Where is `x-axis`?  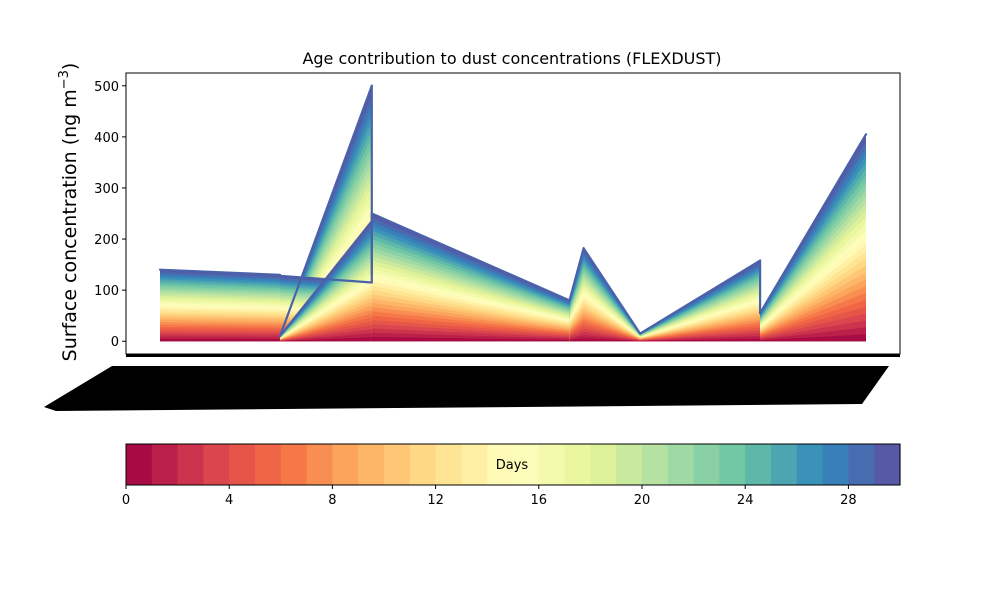 x-axis is located at coordinates (472, 382).